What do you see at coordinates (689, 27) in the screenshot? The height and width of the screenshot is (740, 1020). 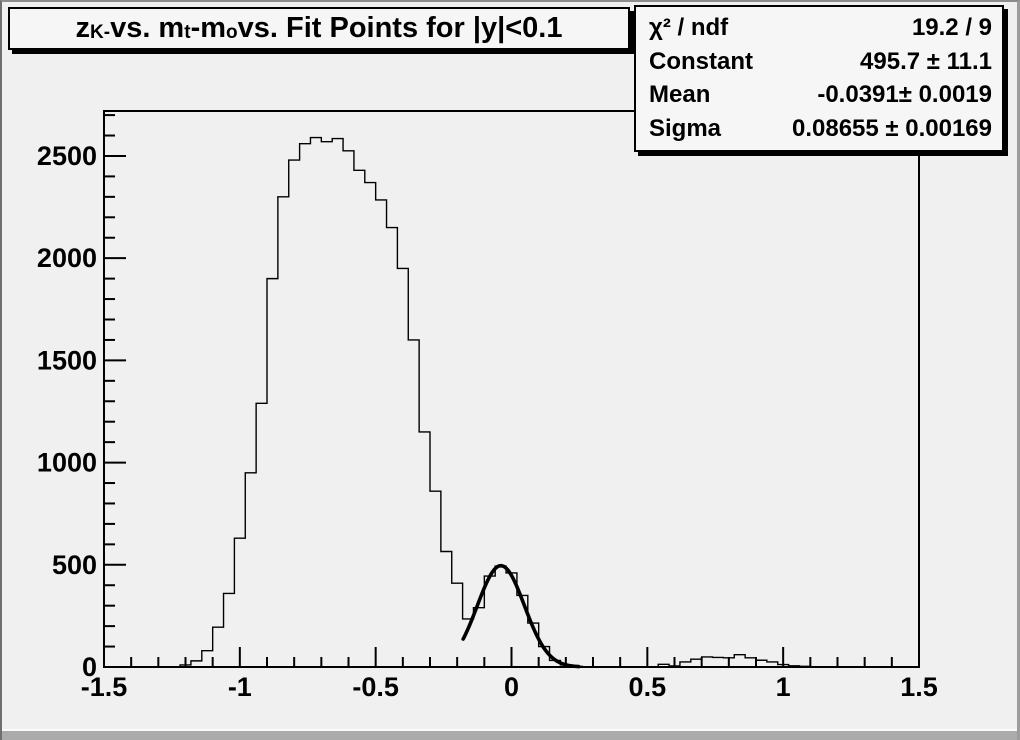 I see `stats-label: χ² / ndf` at bounding box center [689, 27].